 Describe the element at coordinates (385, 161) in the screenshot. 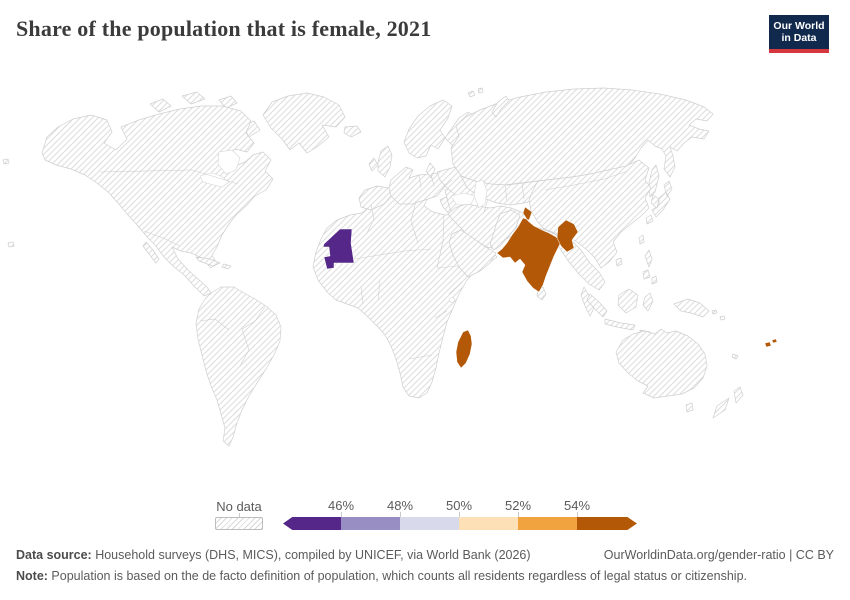

I see `landmass-great-britain` at that location.